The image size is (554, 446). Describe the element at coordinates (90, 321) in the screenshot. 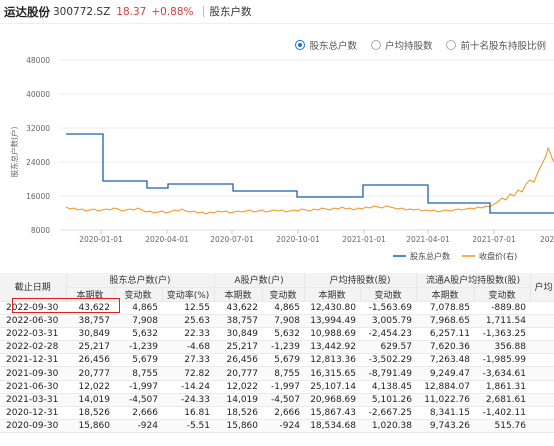

I see `table-cell: 38,757` at that location.